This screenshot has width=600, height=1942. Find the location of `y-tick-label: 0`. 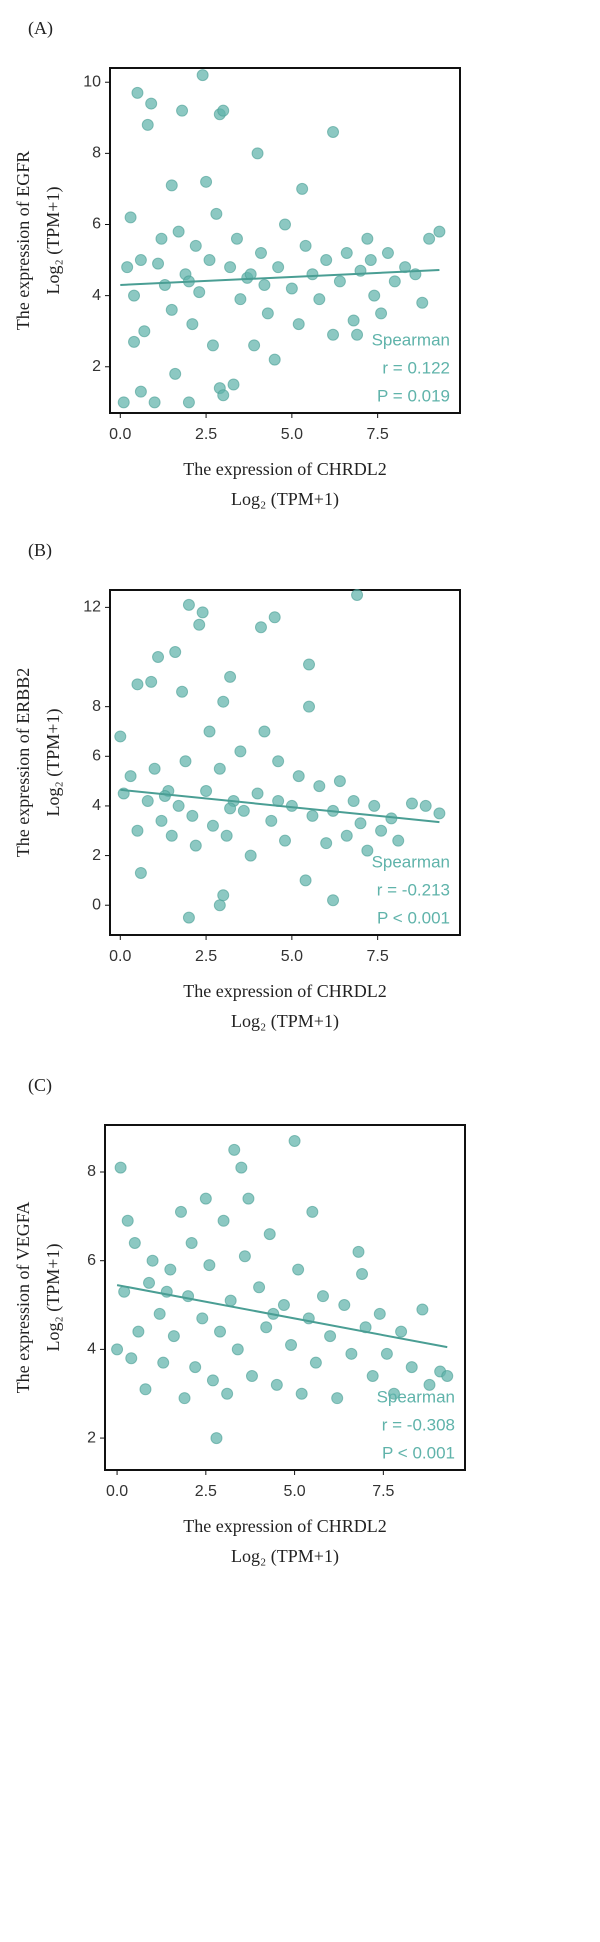

y-tick-label: 0 is located at coordinates (96, 904).